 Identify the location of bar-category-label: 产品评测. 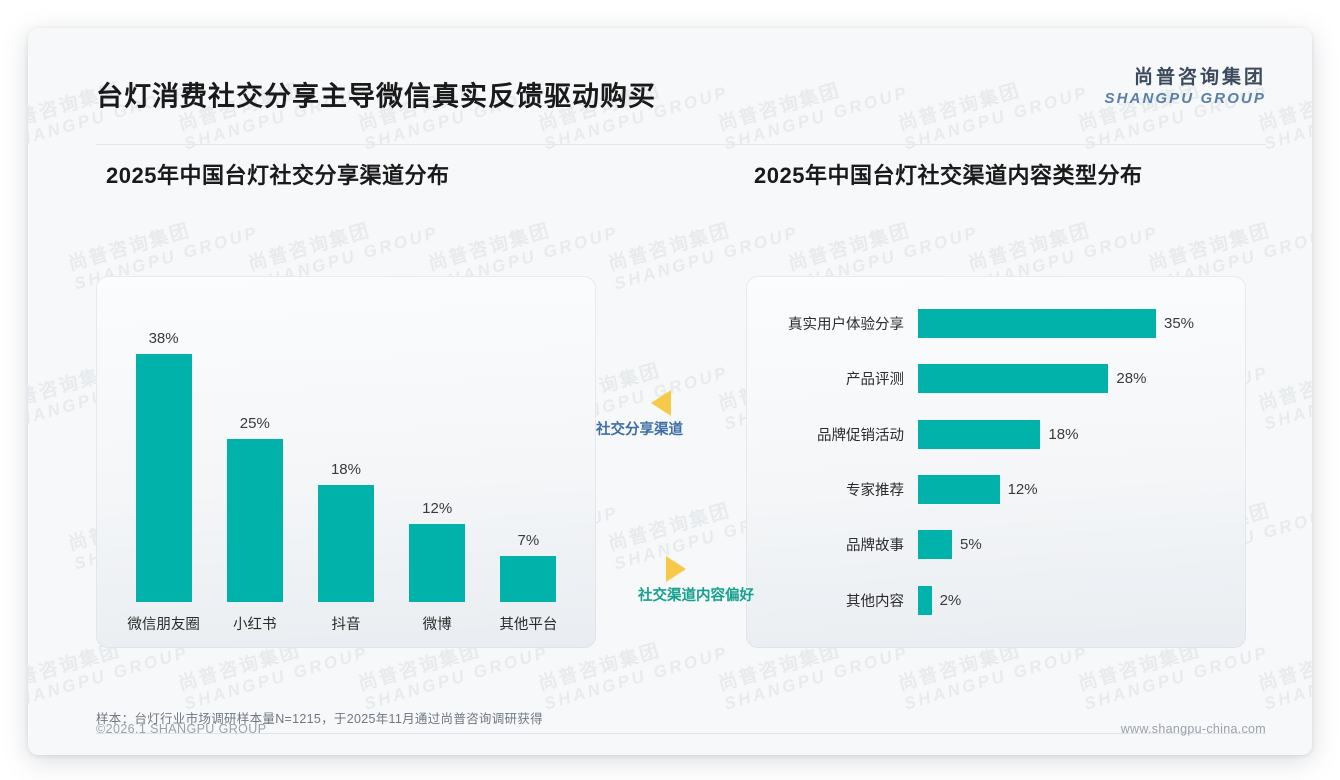
(875, 380).